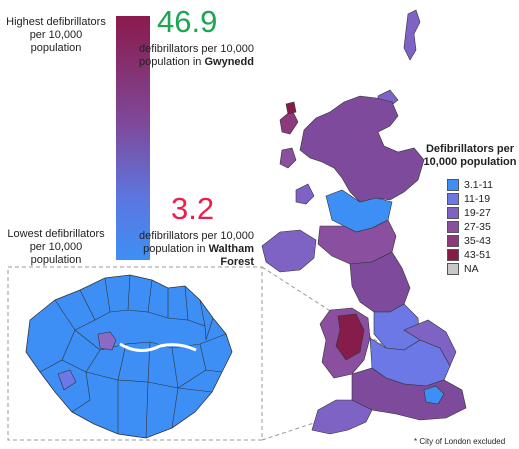  I want to click on legend-label: 19-27, so click(477, 212).